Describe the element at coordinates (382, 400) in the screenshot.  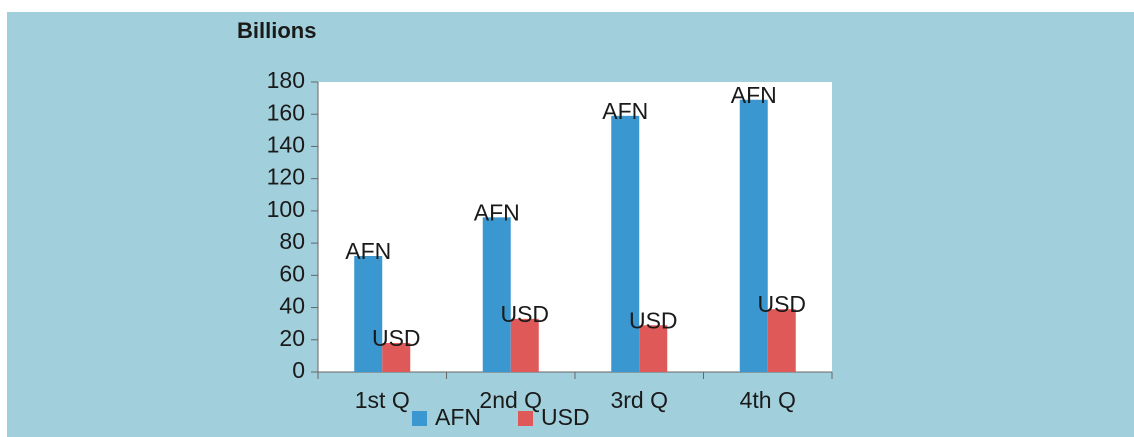
I see `x-tick-label: 1st Q` at that location.